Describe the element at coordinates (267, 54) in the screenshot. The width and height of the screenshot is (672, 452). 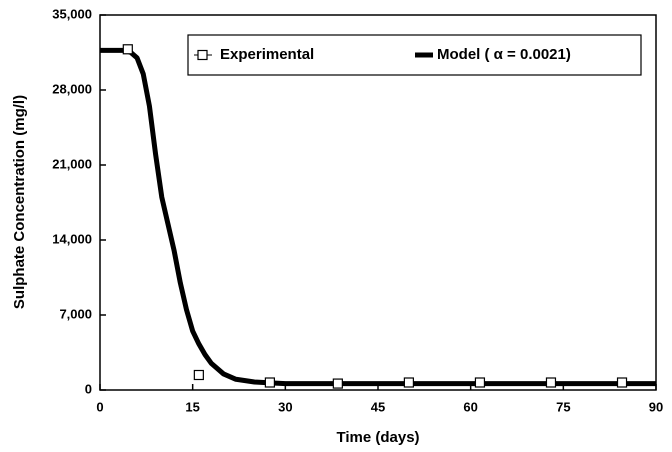
I see `legend-label: Experimental` at that location.